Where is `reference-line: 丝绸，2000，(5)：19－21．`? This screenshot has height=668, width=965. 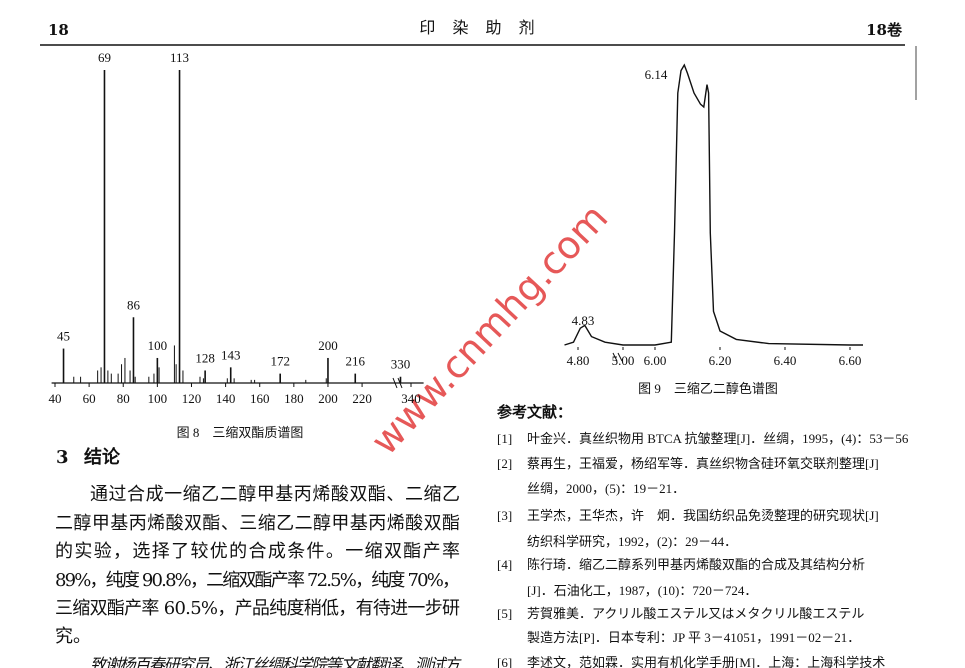
reference-line: 丝绸，2000，(5)：19－21． is located at coordinates (606, 488).